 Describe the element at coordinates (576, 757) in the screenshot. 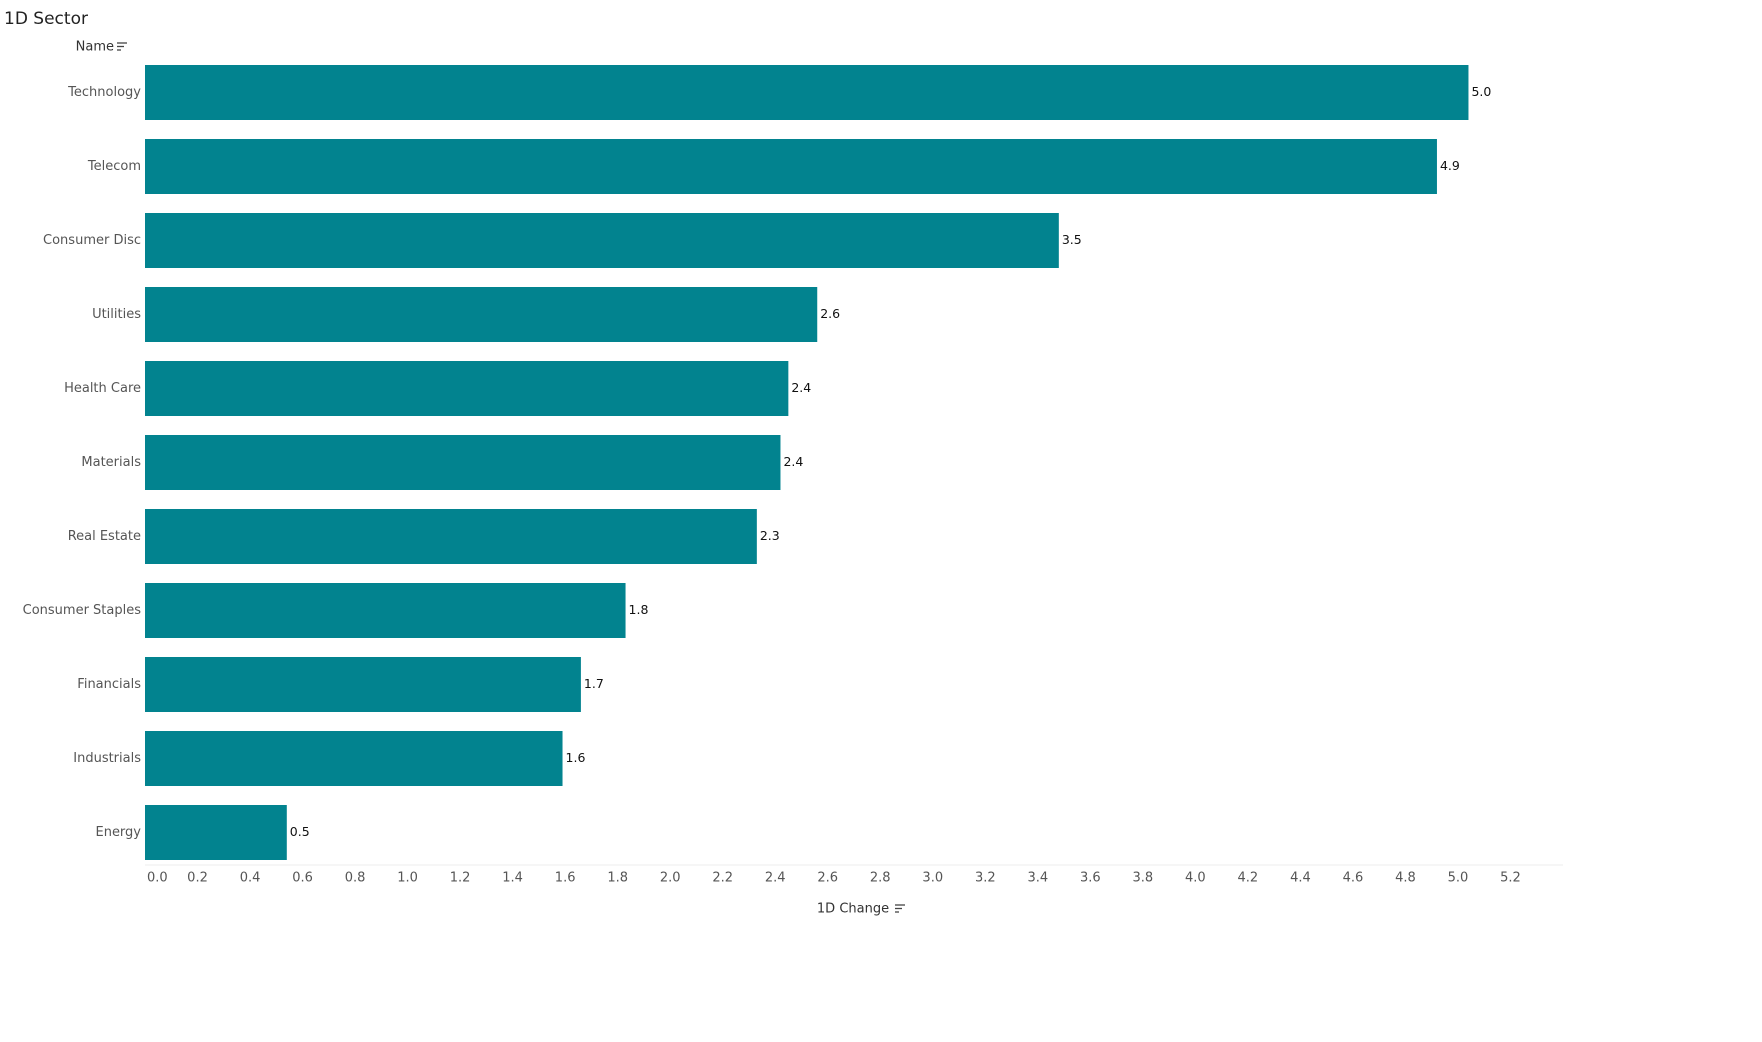

I see `data-label: 1.6` at that location.